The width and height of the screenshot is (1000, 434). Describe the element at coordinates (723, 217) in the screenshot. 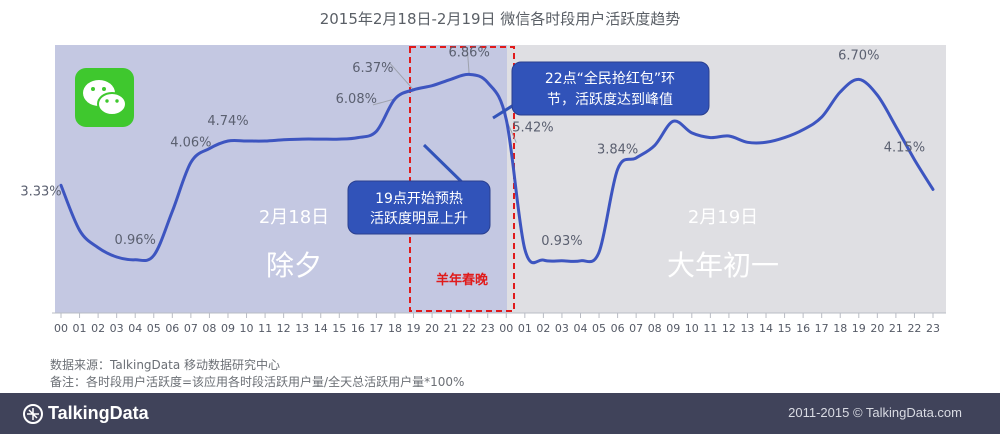

I see `day2-date-label: 2月19日` at that location.